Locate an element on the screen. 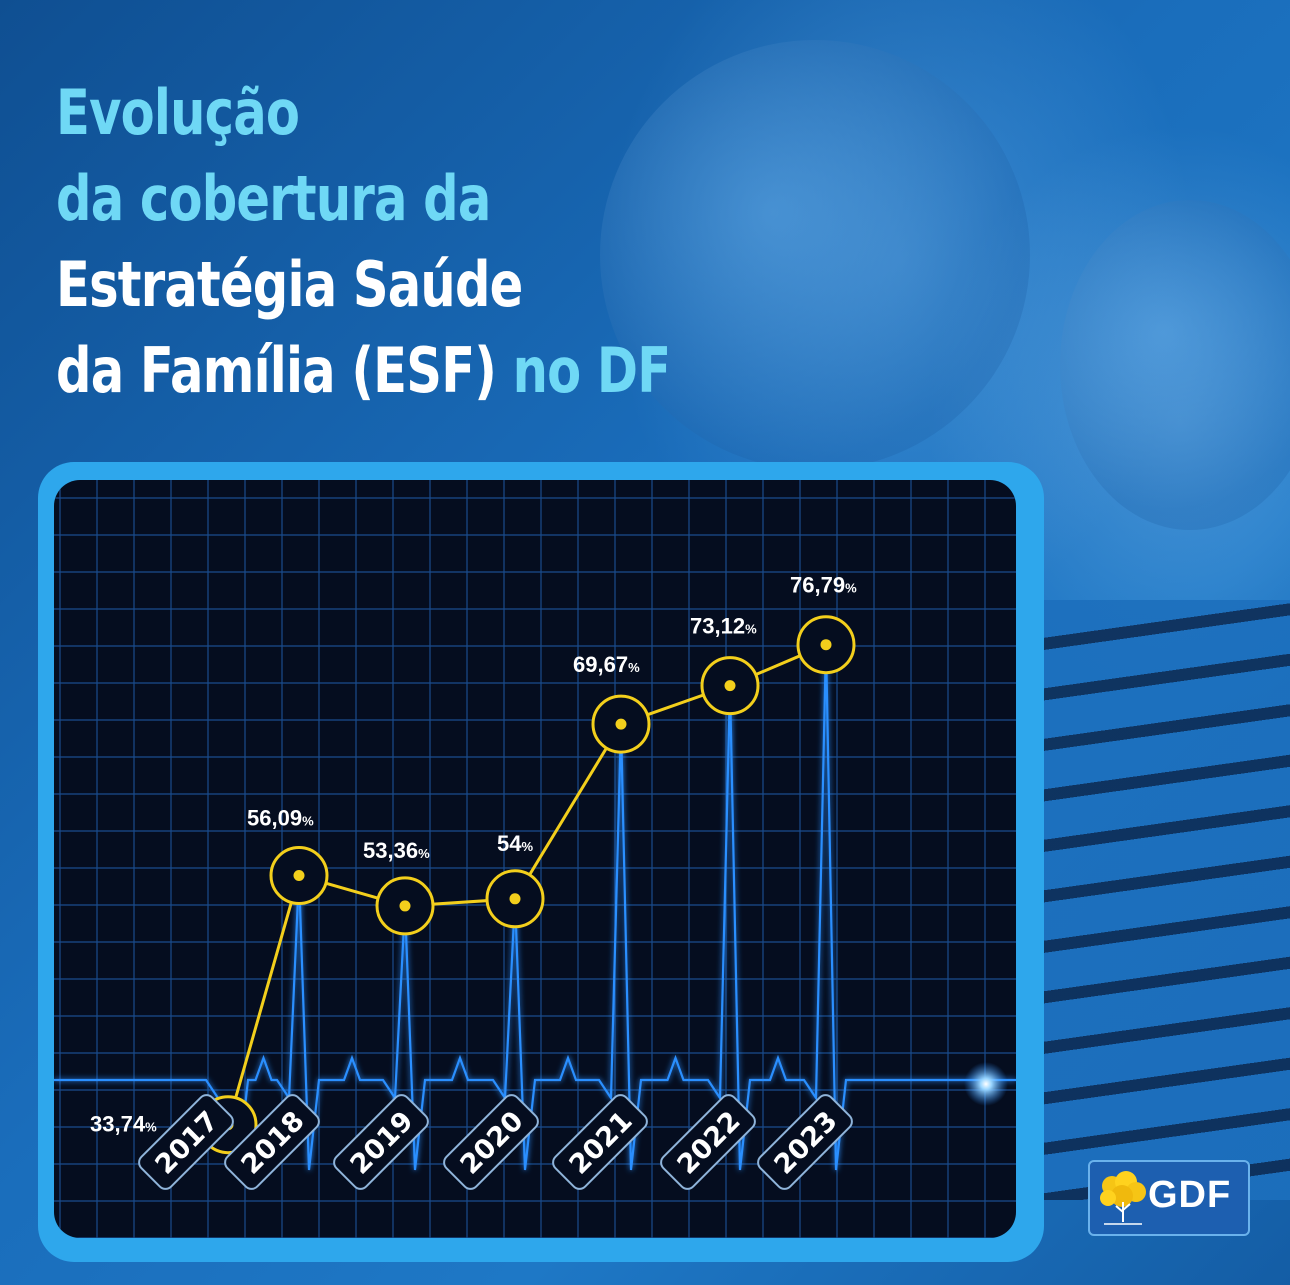 This screenshot has height=1285, width=1290. title-line-1: Evolução is located at coordinates (178, 112).